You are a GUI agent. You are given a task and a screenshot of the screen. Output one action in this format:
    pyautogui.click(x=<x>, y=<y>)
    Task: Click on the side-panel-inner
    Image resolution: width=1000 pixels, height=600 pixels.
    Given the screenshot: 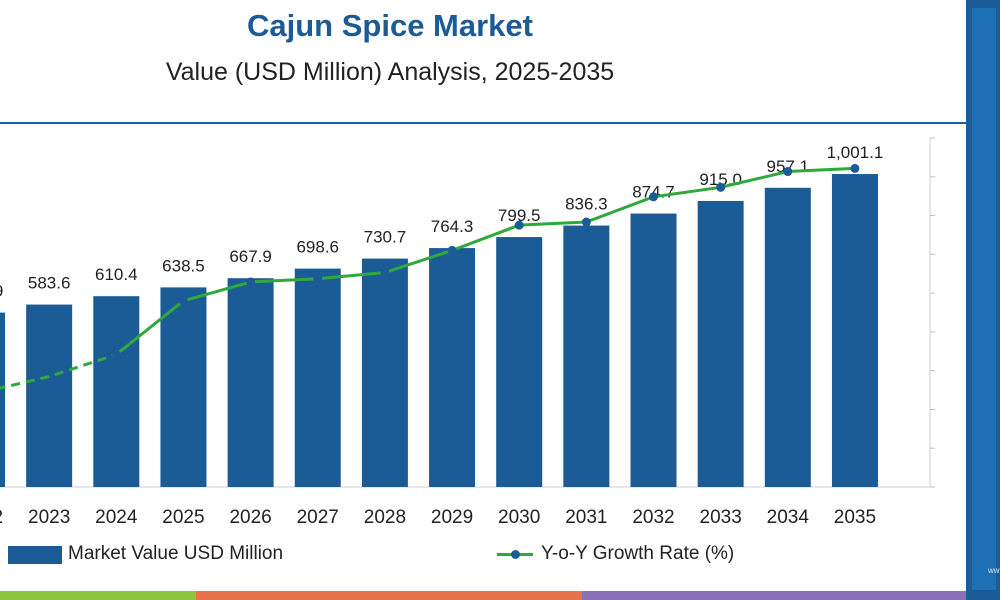 What is the action you would take?
    pyautogui.click(x=984, y=299)
    